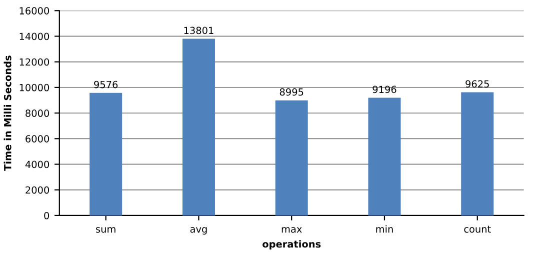 This screenshot has width=540, height=266. Describe the element at coordinates (477, 84) in the screenshot. I see `data-label: 9625` at that location.